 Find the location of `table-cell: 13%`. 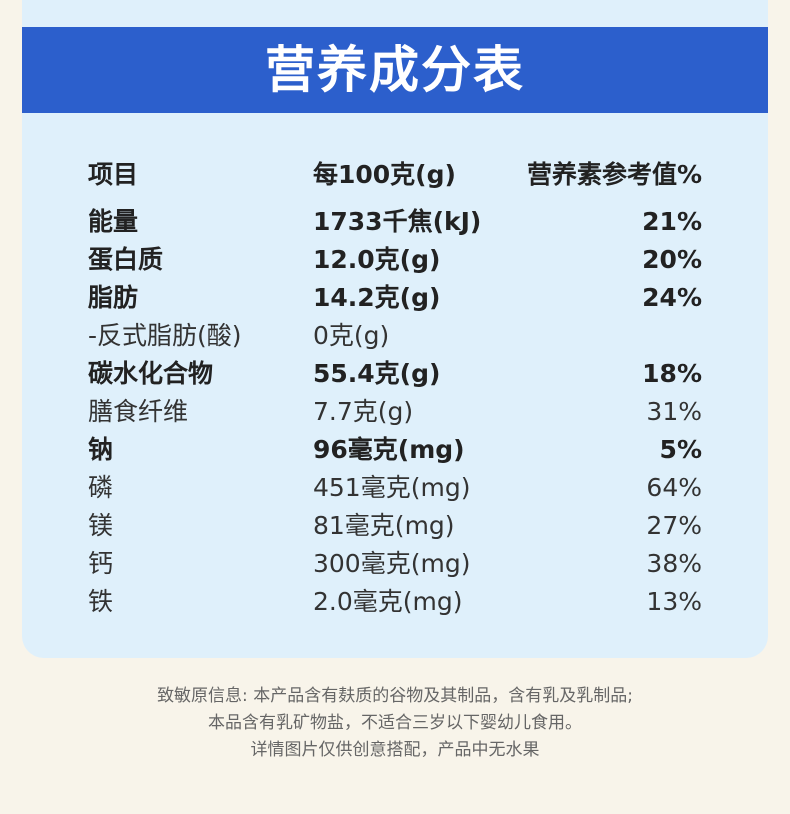

table-cell: 13% is located at coordinates (674, 601).